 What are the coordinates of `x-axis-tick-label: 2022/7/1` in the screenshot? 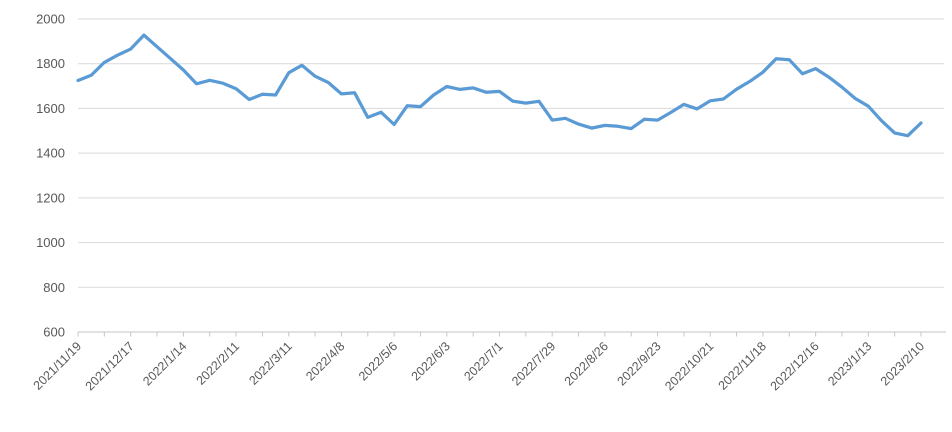 It's located at (483, 361).